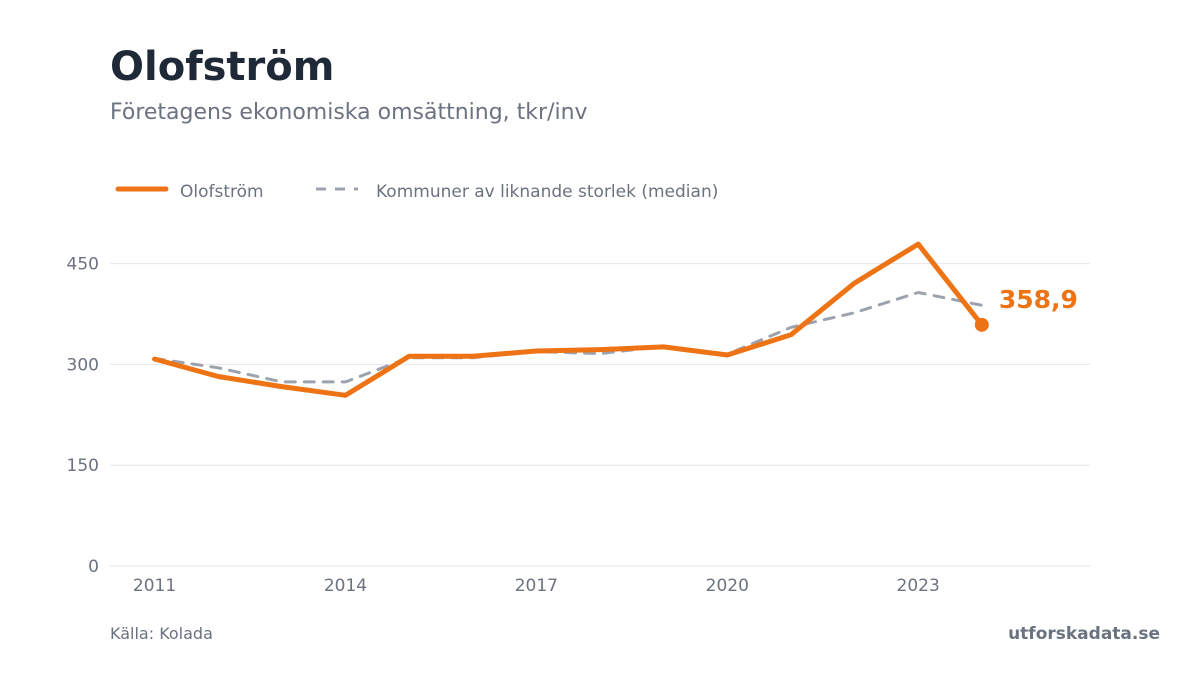  Describe the element at coordinates (1084, 634) in the screenshot. I see `brand-link: utforskadata.se` at that location.